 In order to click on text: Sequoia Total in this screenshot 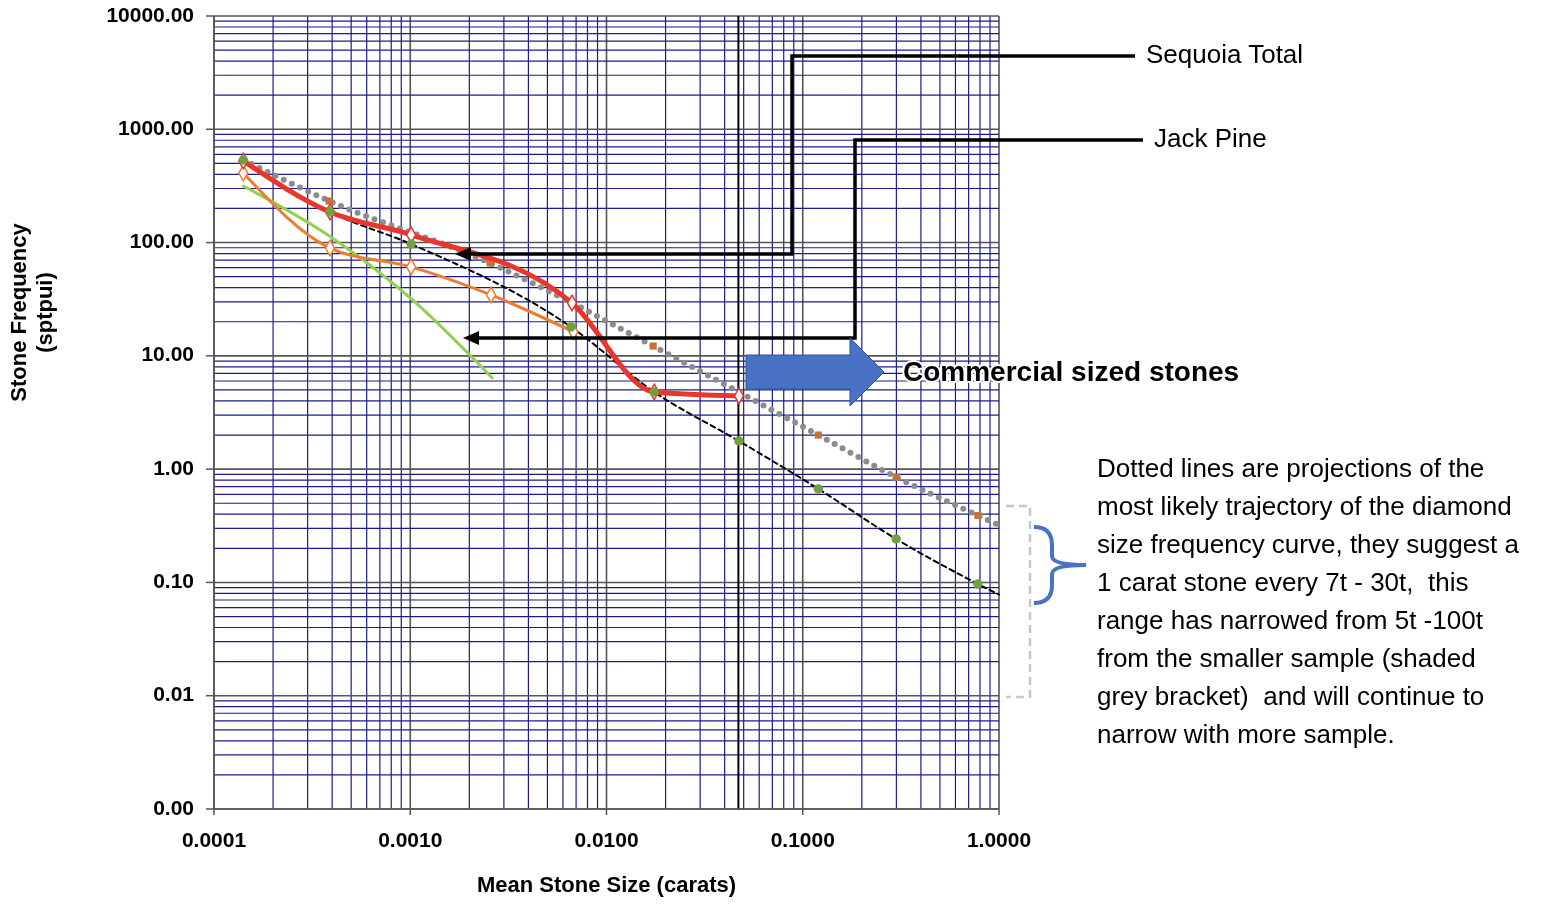, I will do `click(1225, 53)`.